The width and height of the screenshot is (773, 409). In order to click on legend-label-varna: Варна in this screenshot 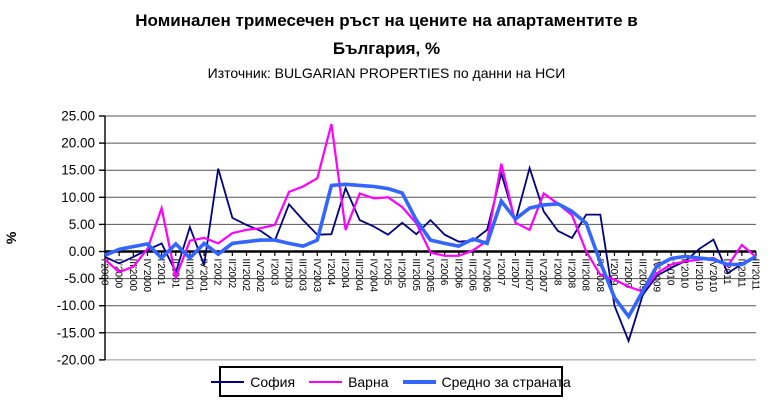, I will do `click(368, 381)`.